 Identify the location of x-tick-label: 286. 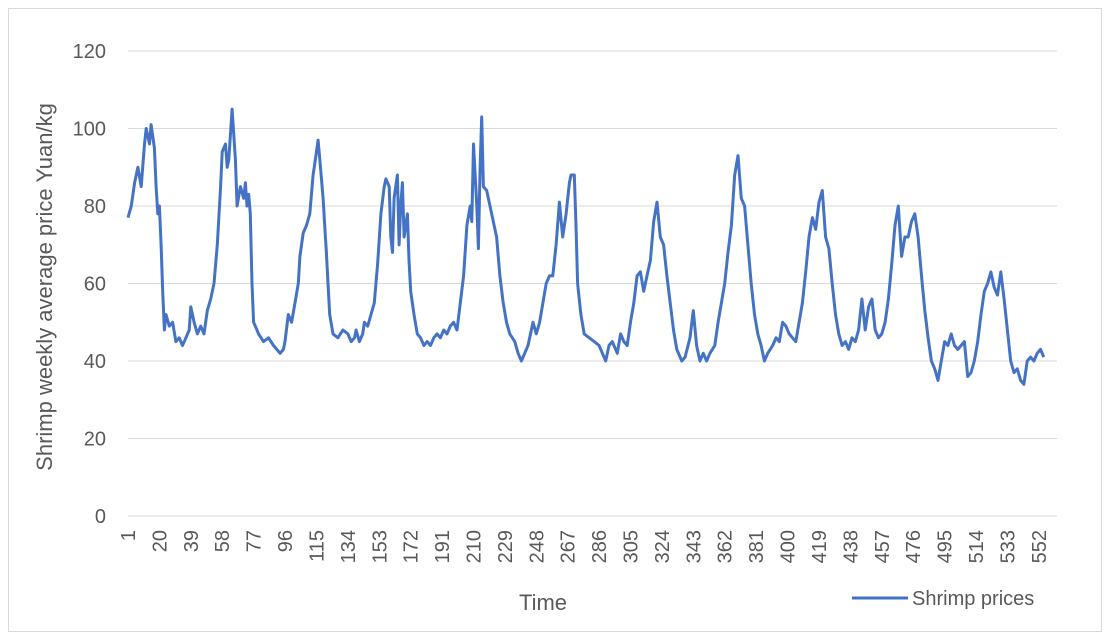
(600, 546).